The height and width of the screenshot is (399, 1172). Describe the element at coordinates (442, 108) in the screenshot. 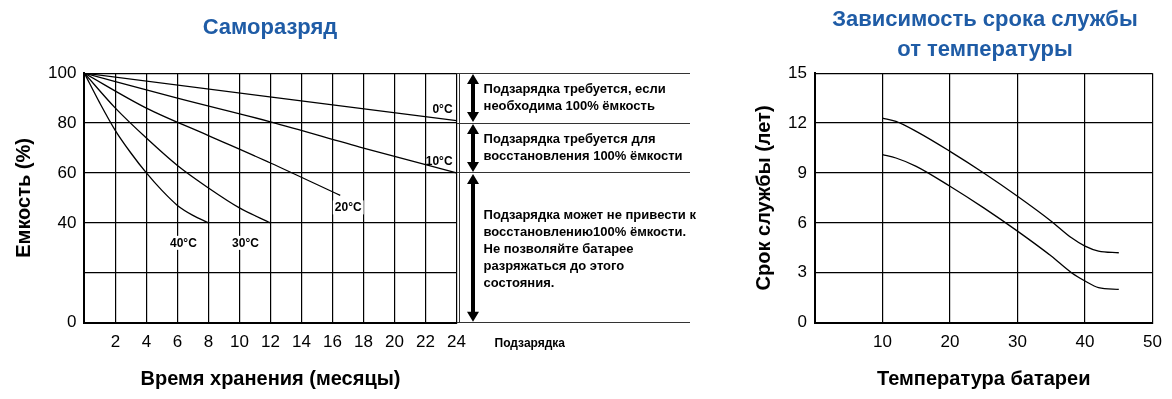

I see `series-label: 0°C` at that location.